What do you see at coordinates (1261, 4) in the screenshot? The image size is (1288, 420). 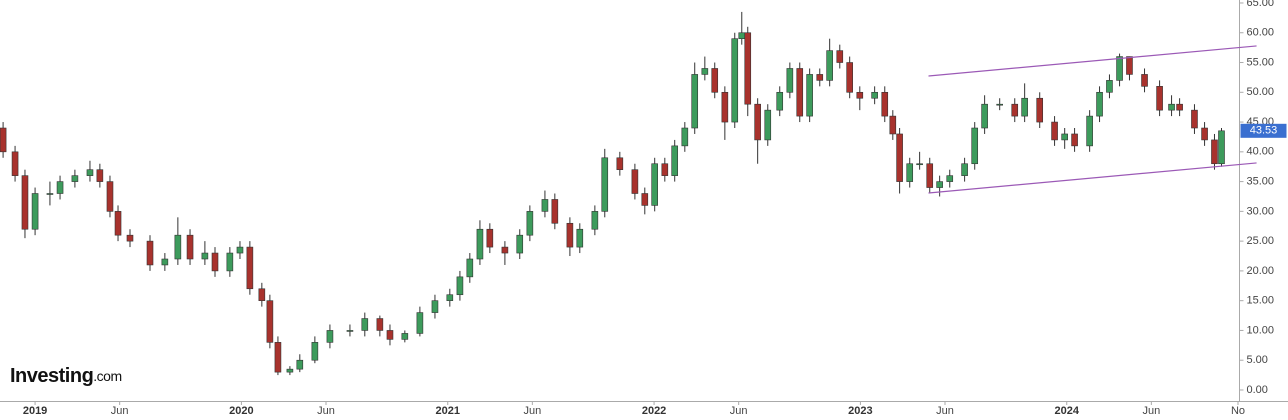 I see `y-tick-label: 65.00` at bounding box center [1261, 4].